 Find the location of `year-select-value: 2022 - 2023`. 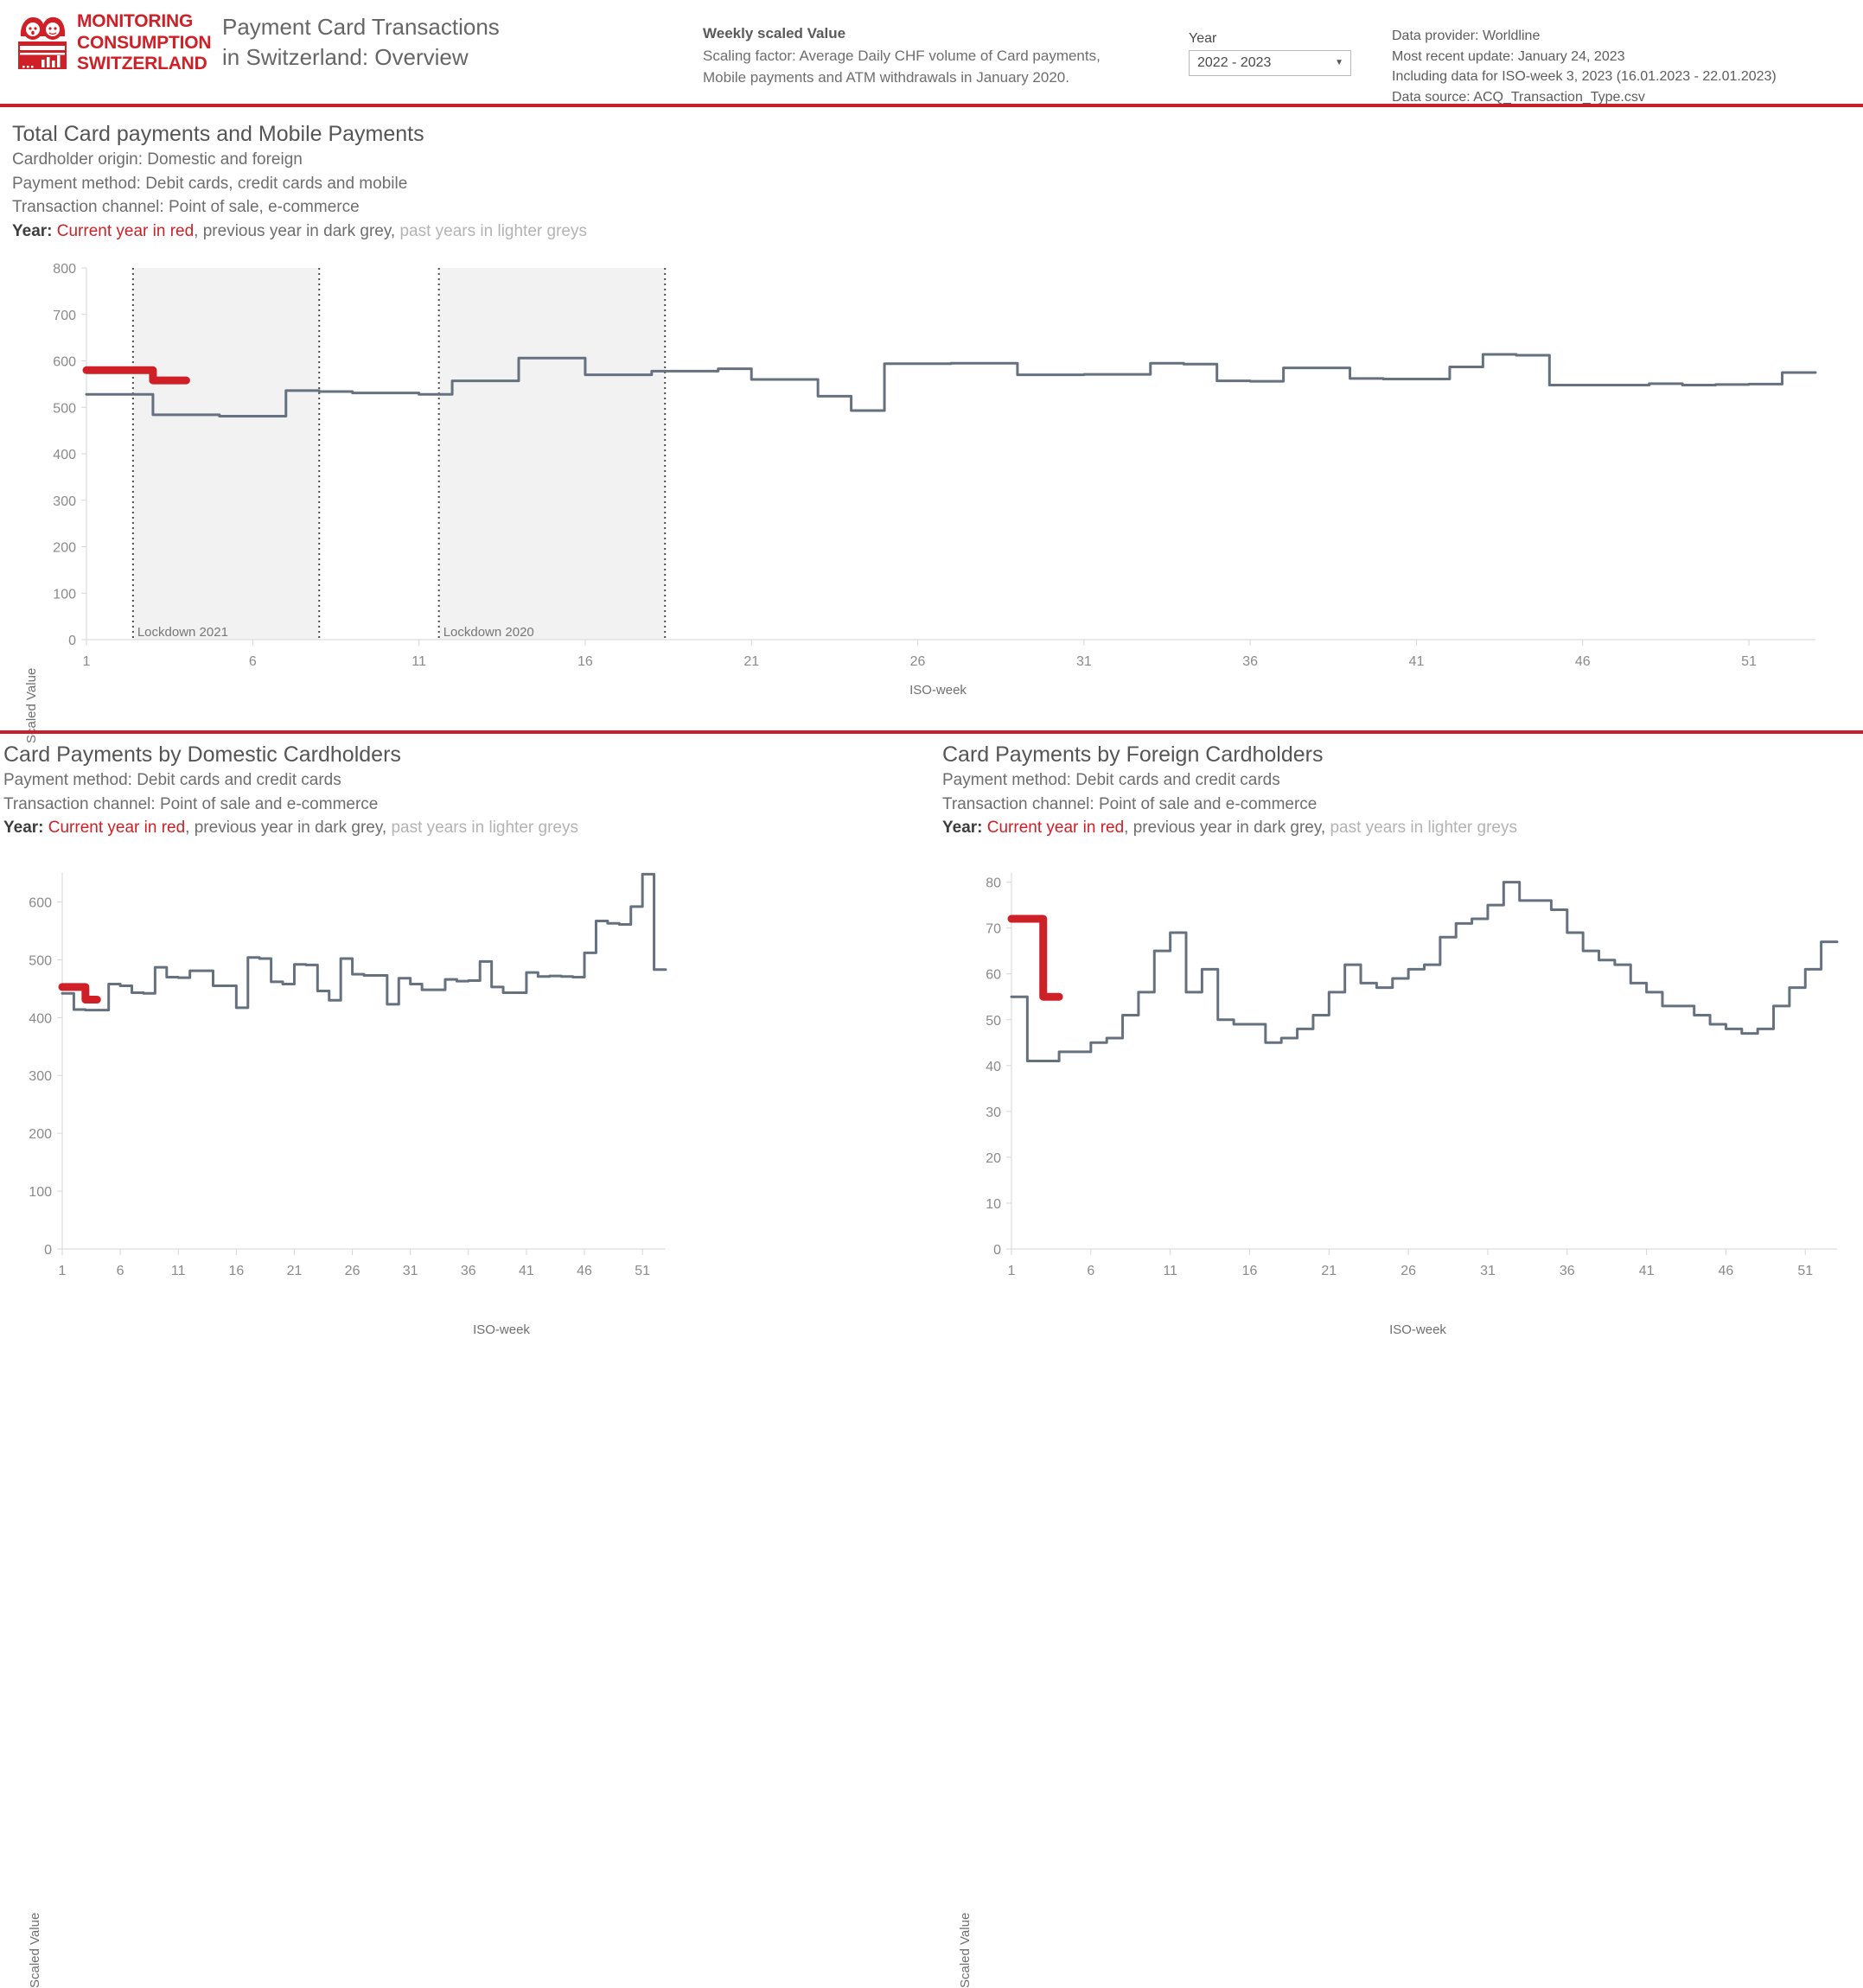

year-select-value: 2022 - 2023 is located at coordinates (1234, 62).